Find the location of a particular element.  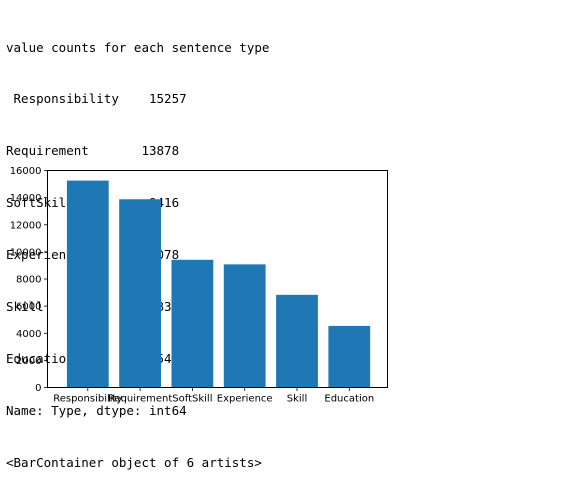

y-tick-label: 0 is located at coordinates (38, 388).